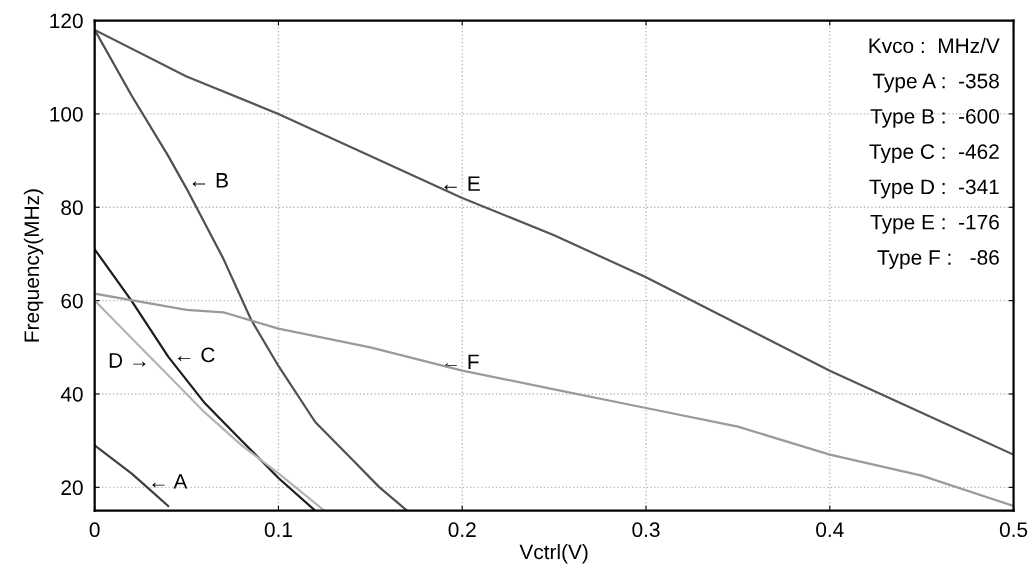 The width and height of the screenshot is (1029, 587). Describe the element at coordinates (94, 530) in the screenshot. I see `x-tick-label: 0` at that location.